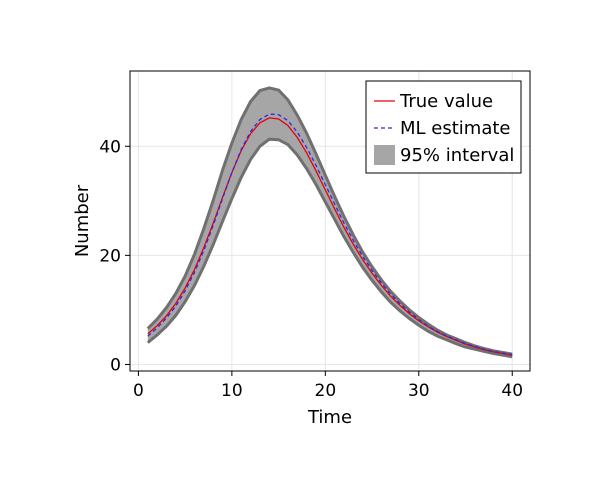  What do you see at coordinates (455, 128) in the screenshot?
I see `legend-label-ml-estimate: ML estimate` at bounding box center [455, 128].